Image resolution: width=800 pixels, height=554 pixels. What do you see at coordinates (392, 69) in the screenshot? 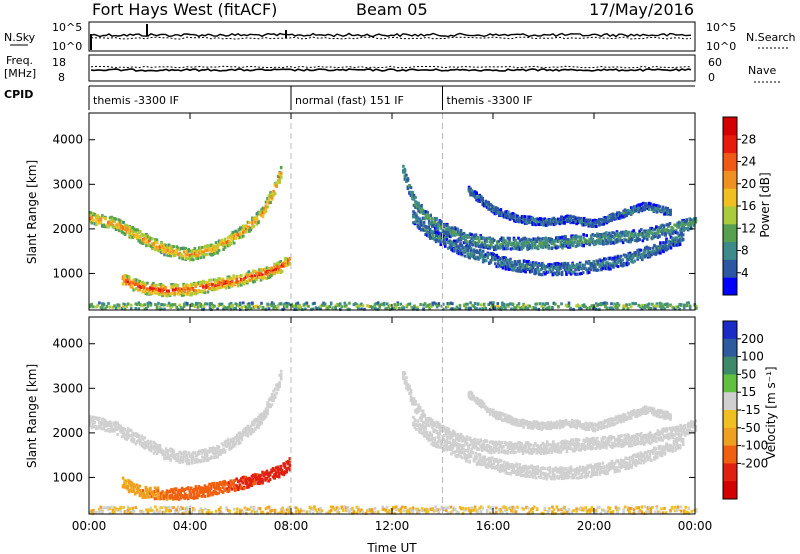
I see `freq-panel: Freq. [MHz] 18 8 60 0 Nave` at bounding box center [392, 69].